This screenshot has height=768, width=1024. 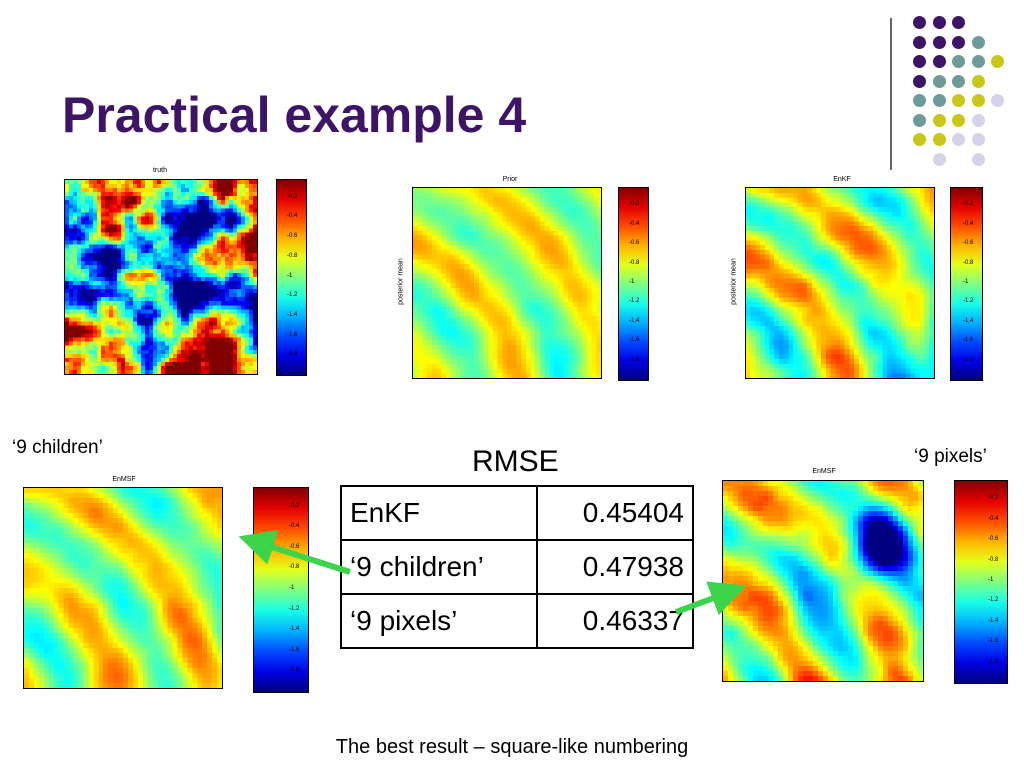 I want to click on rmse-method-pixels: ‘9 pixels’, so click(x=439, y=621).